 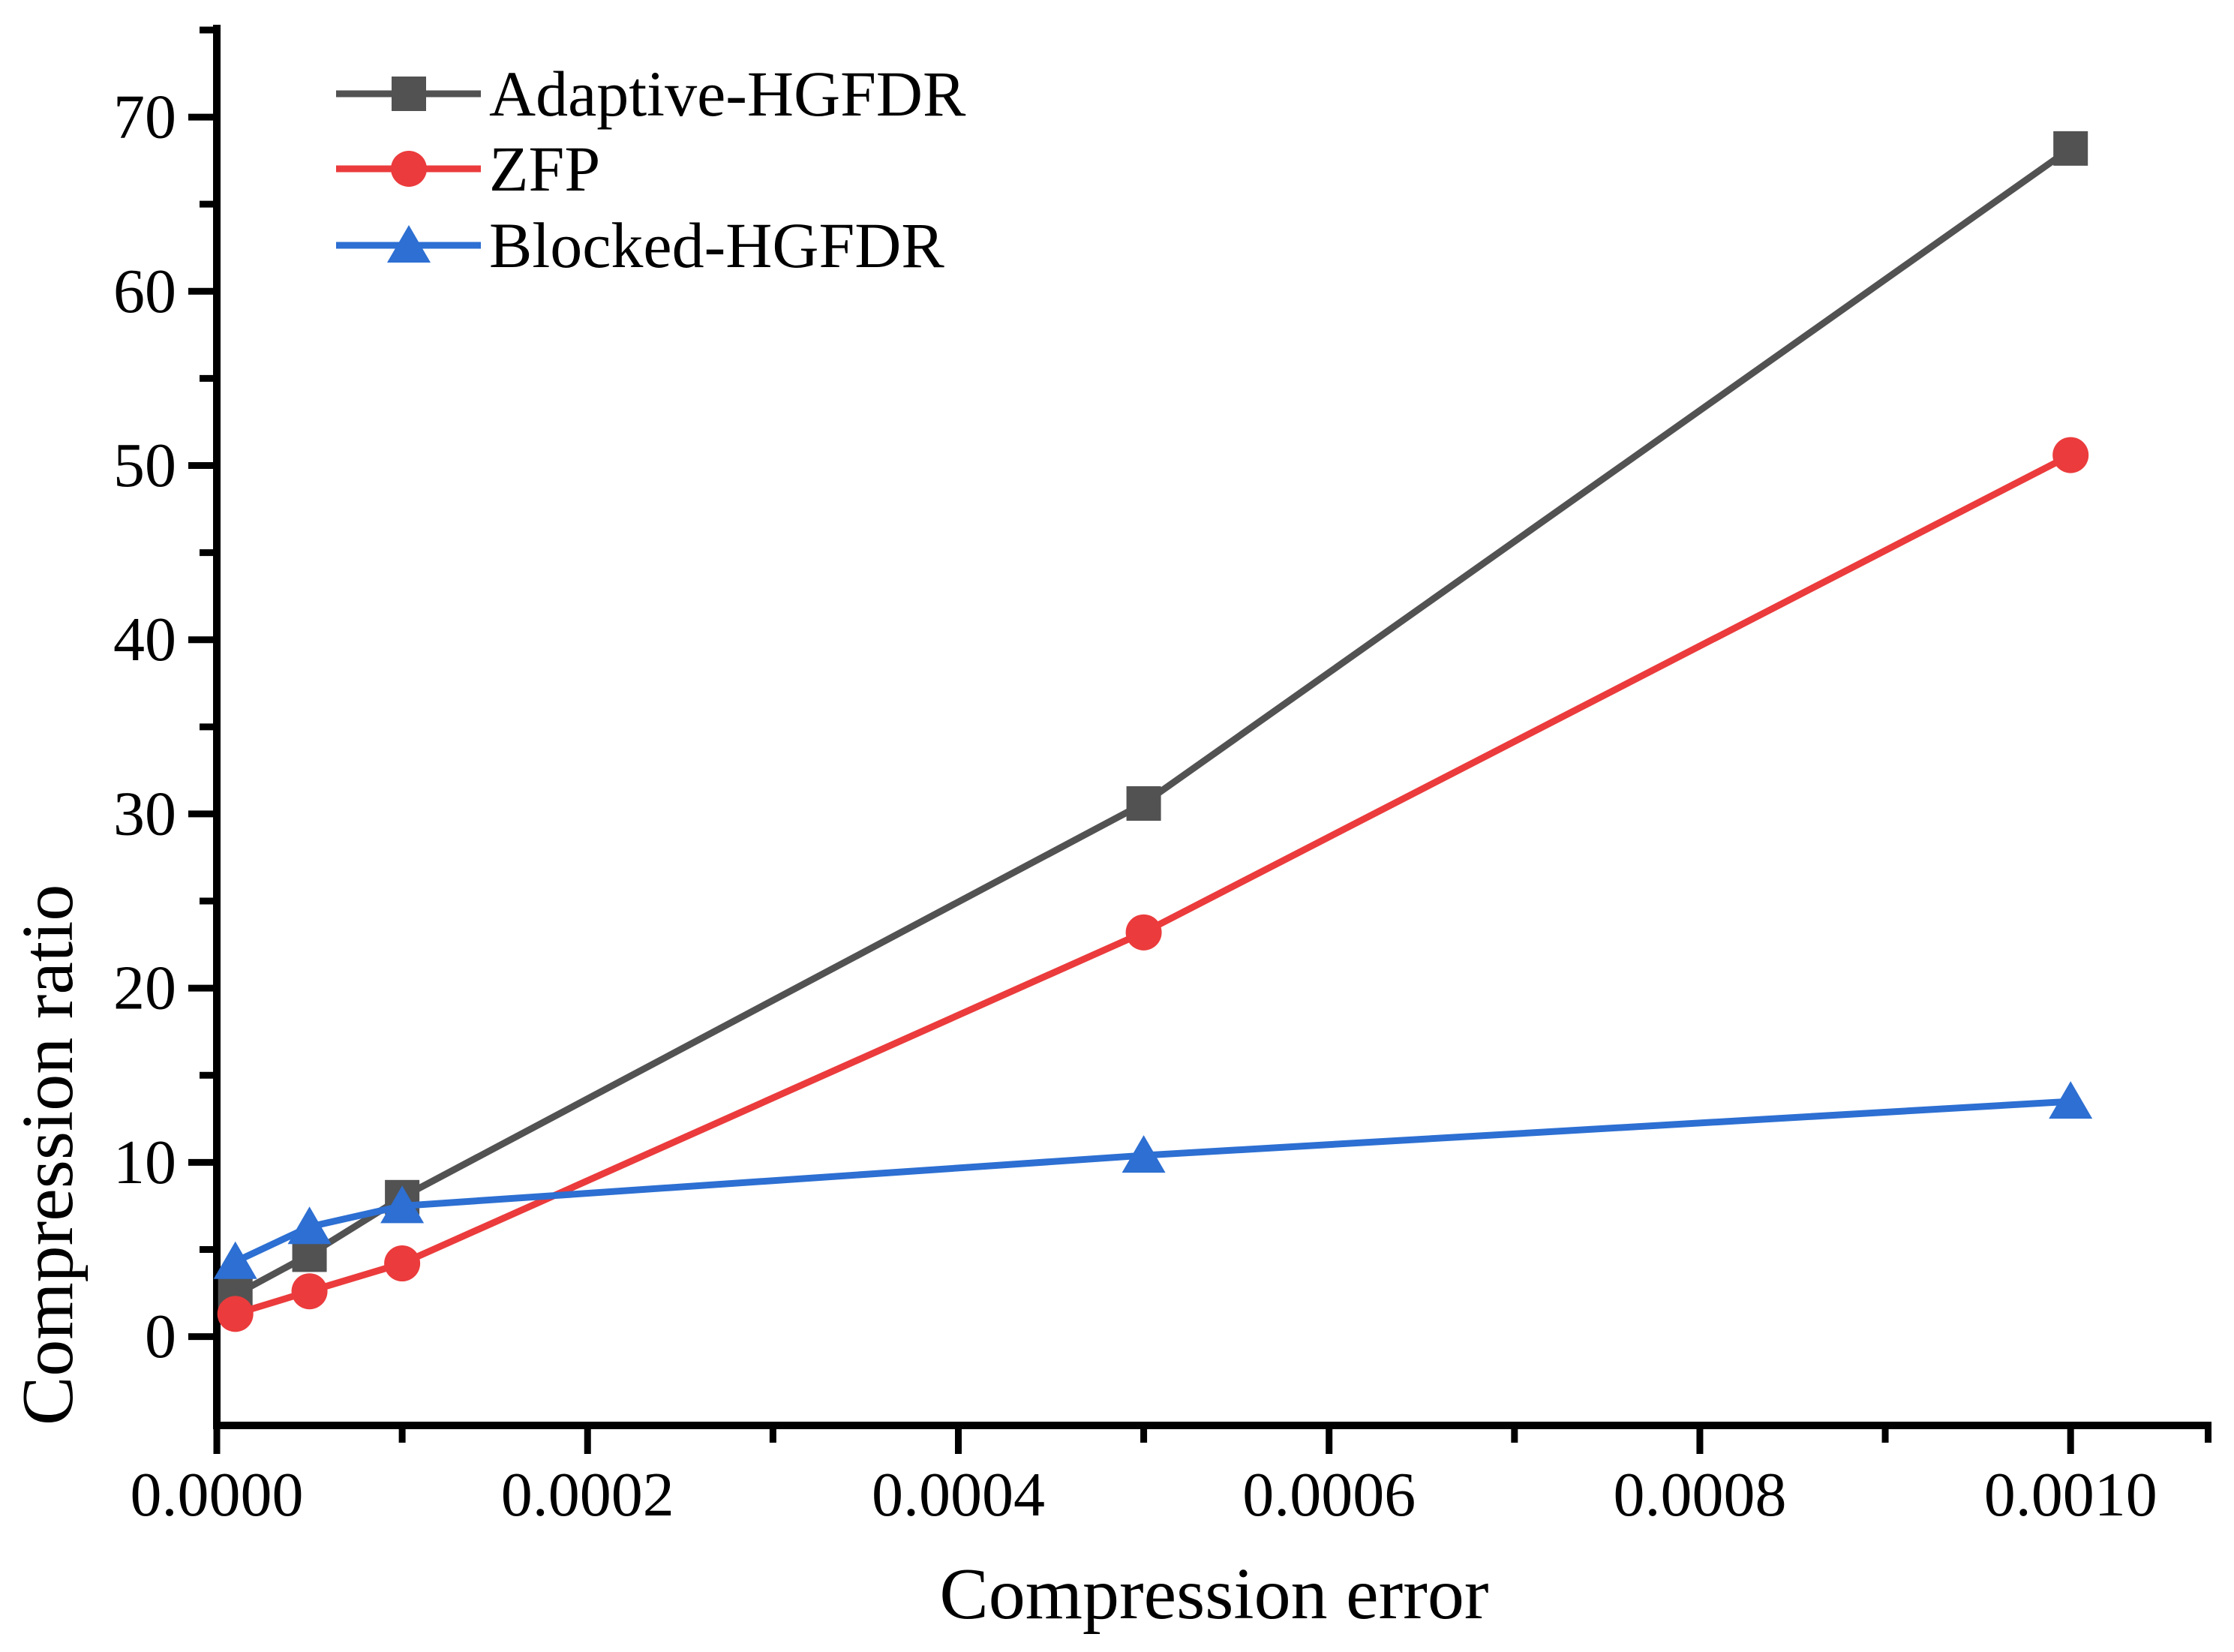 What do you see at coordinates (959, 1495) in the screenshot?
I see `x-tick-label-0.0004: 0.0004` at bounding box center [959, 1495].